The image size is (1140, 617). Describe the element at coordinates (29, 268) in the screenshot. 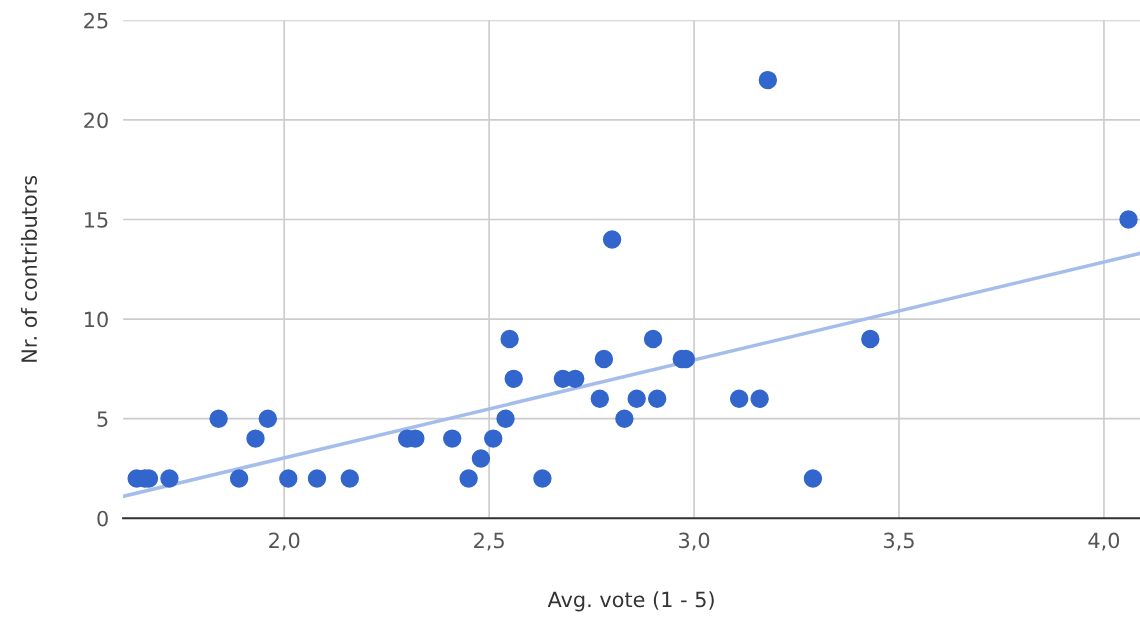

I see `y-axis-title: Nr. of contributors` at that location.